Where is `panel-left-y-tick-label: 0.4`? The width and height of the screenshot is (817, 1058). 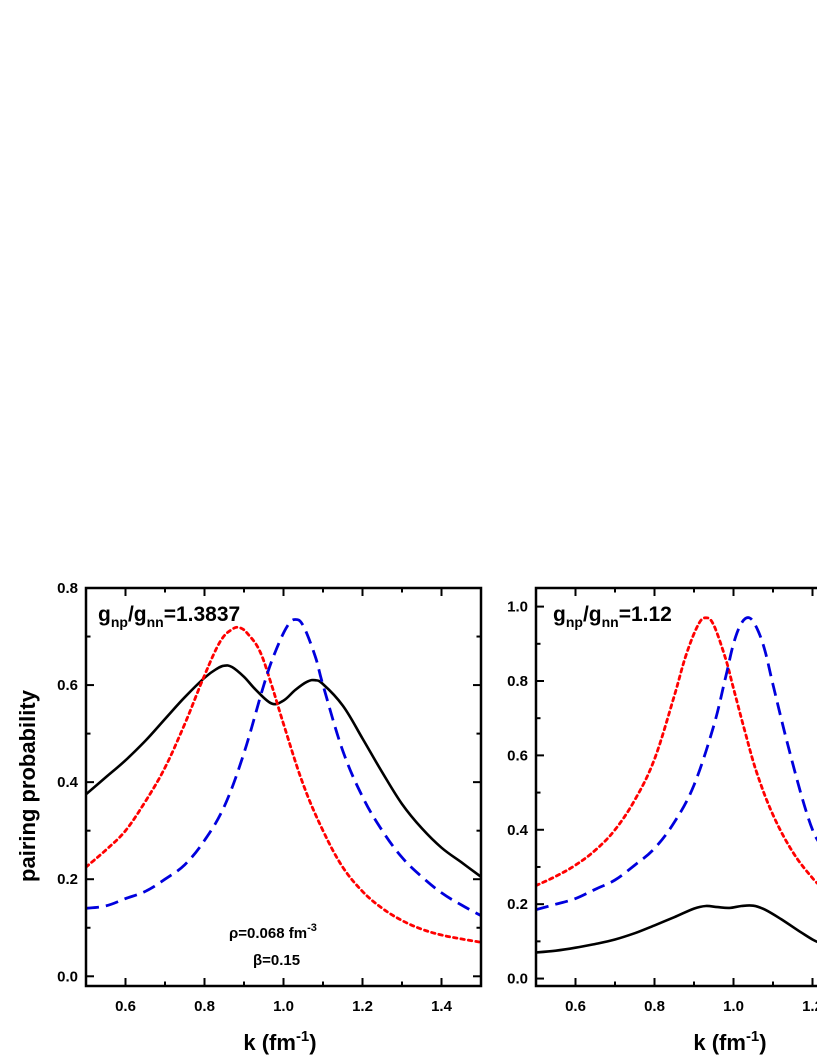
panel-left-y-tick-label: 0.4 is located at coordinates (68, 782).